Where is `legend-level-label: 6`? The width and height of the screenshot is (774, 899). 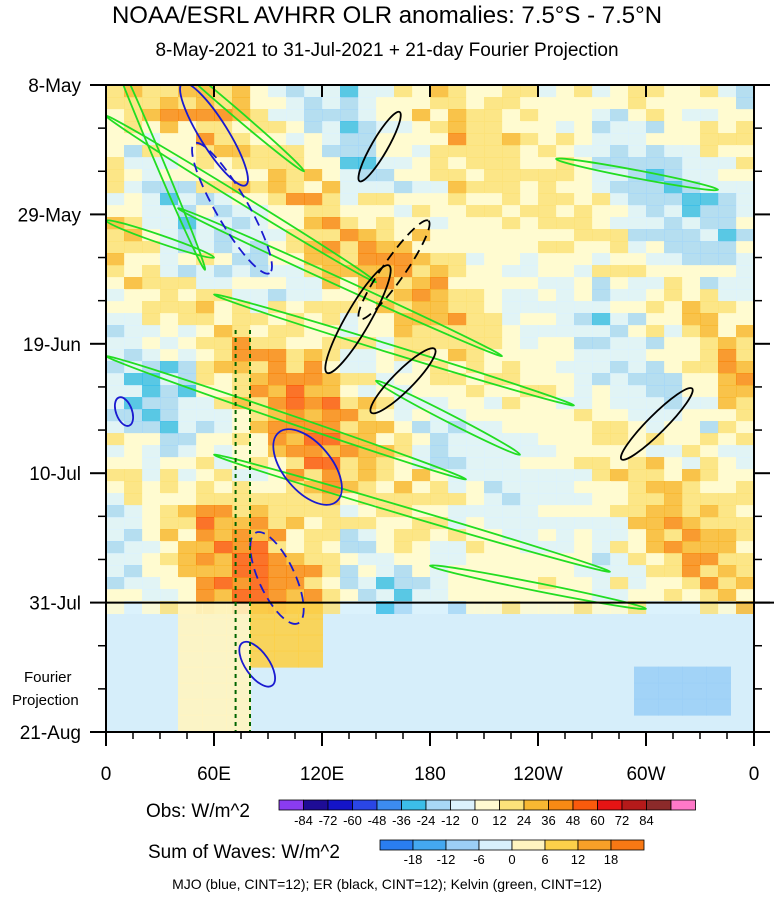 legend-level-label: 6 is located at coordinates (544, 859).